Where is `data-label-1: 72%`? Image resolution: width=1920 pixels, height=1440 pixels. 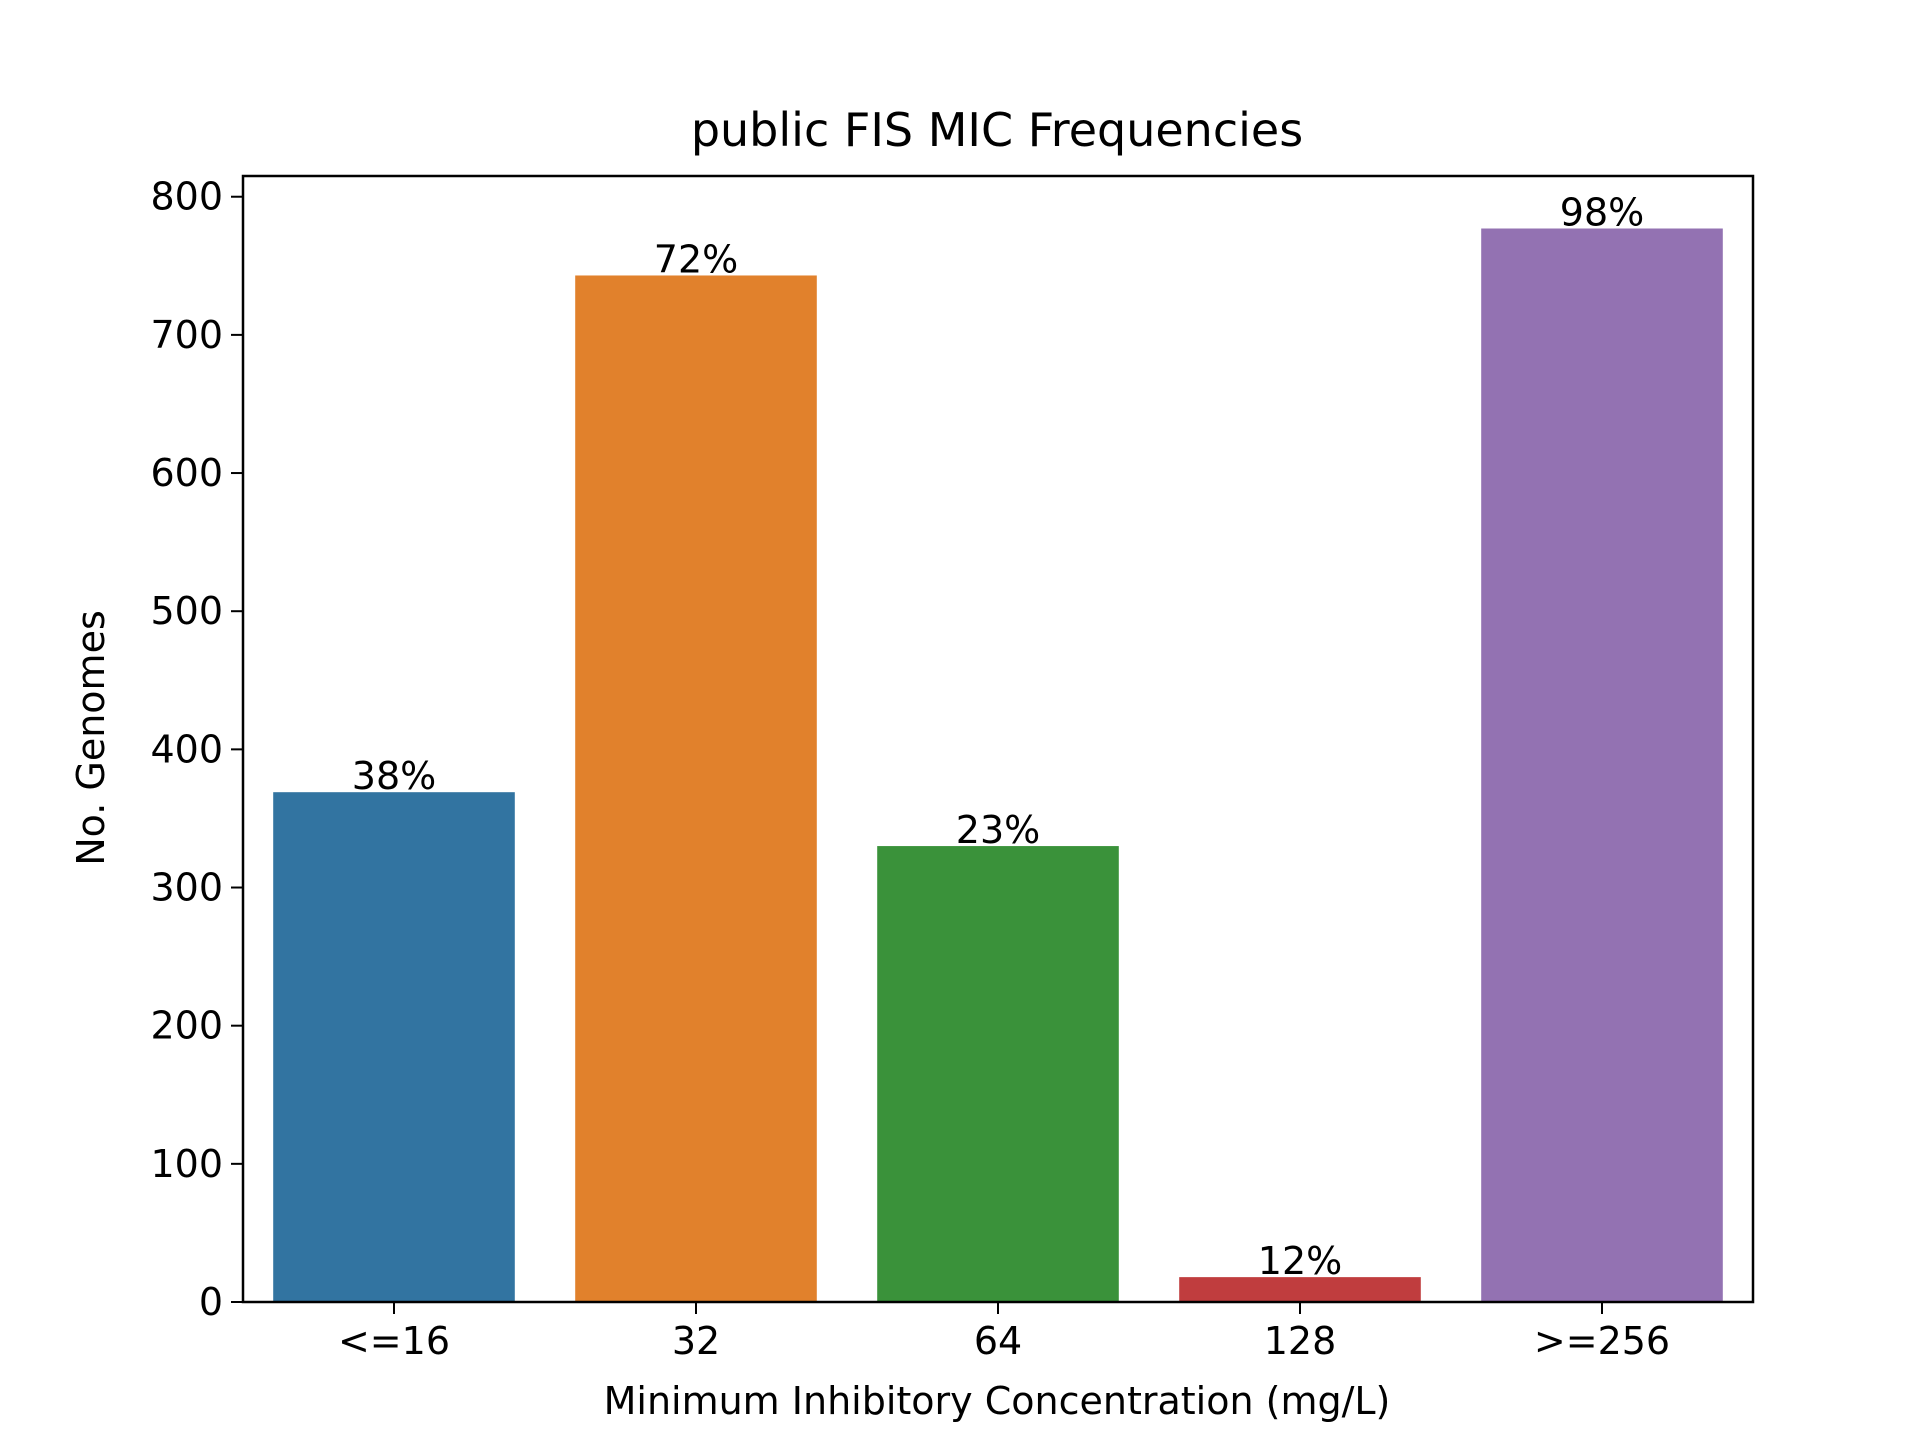 data-label-1: 72% is located at coordinates (696, 259).